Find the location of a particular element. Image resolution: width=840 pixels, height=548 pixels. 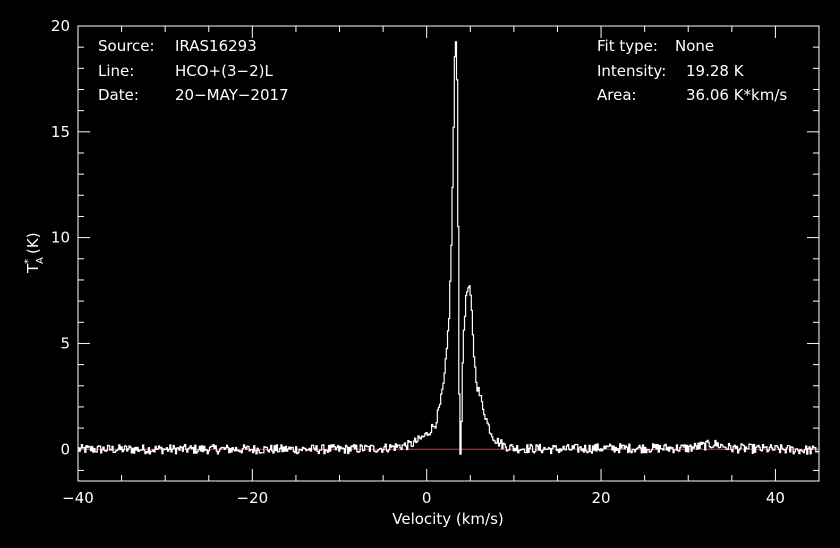

line-label: Line: is located at coordinates (116, 71).